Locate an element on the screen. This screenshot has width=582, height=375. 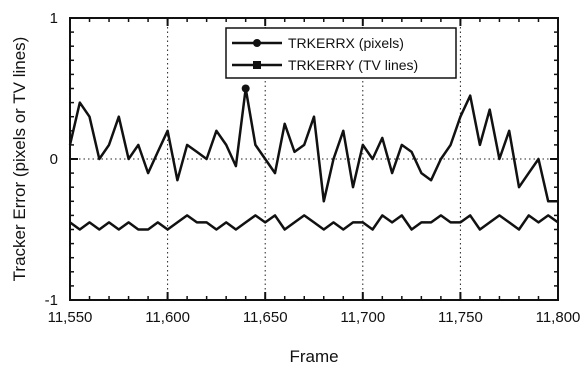
x-tick-label: 11,800 is located at coordinates (558, 317).